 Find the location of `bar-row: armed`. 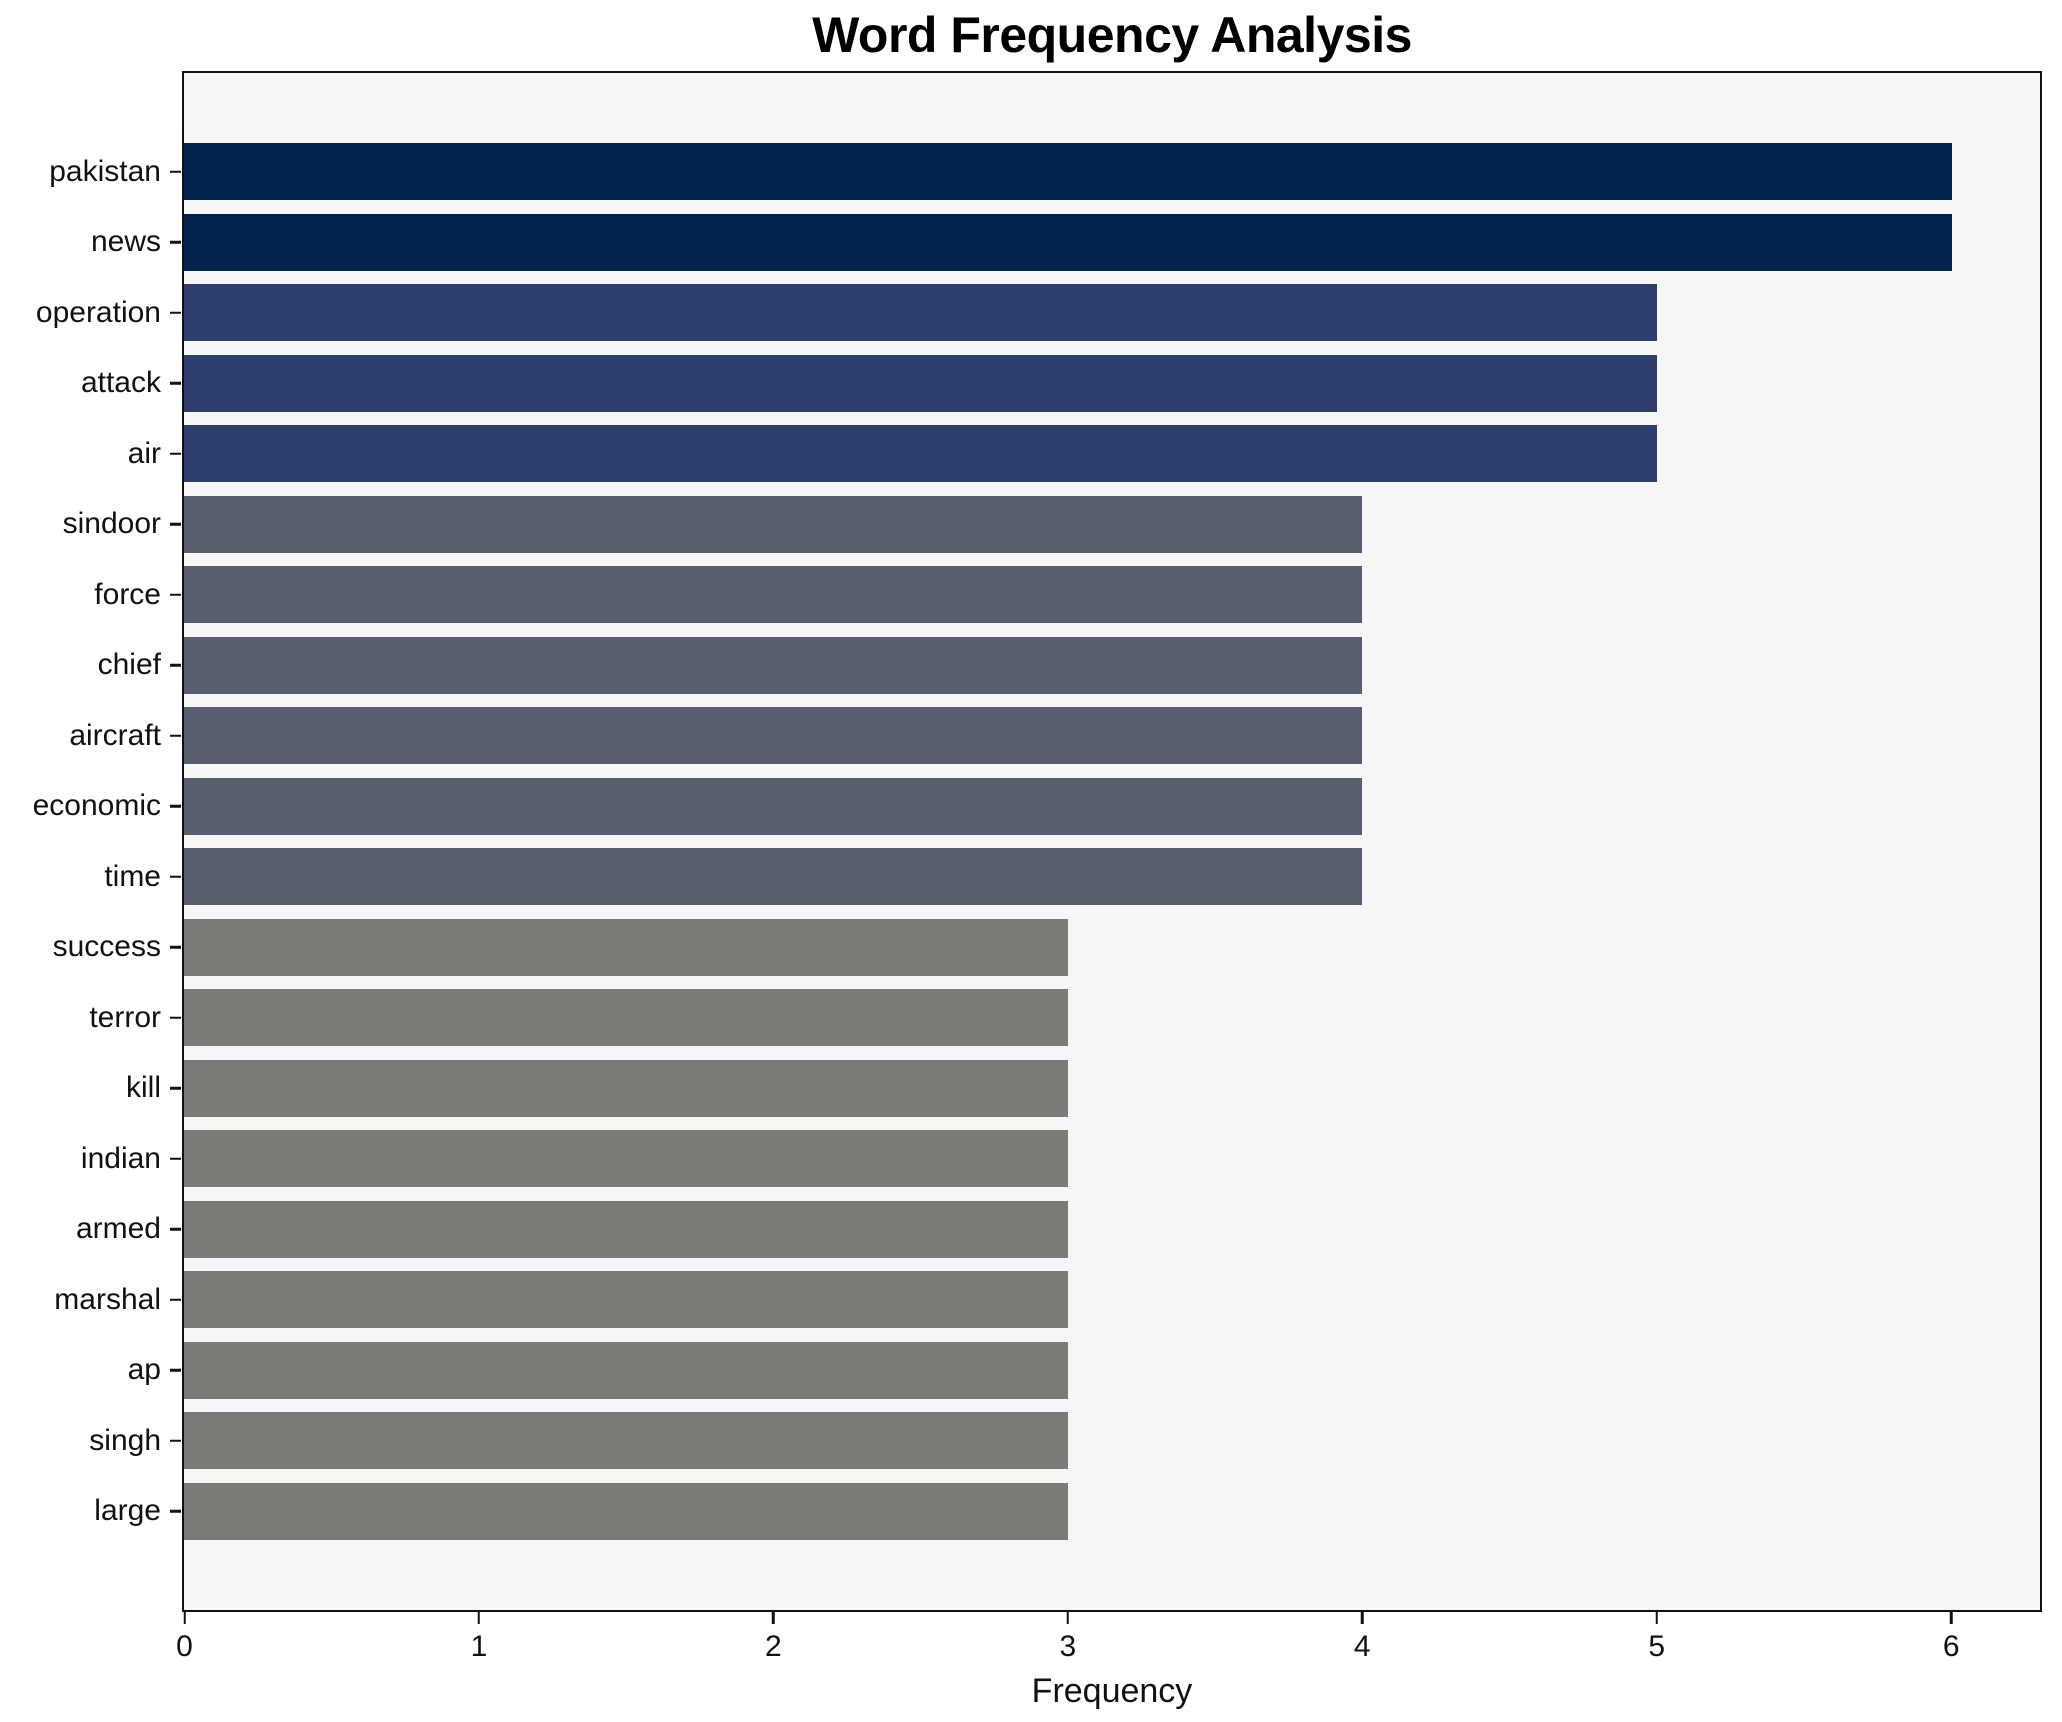

bar-row: armed is located at coordinates (1058, 1229).